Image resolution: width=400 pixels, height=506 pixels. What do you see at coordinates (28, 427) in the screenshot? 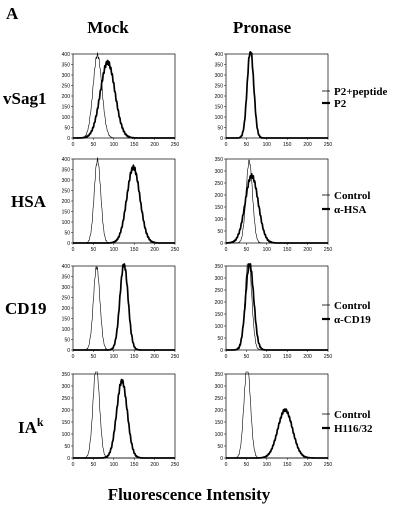
I see `row-label-iak-main: IA` at bounding box center [28, 427].